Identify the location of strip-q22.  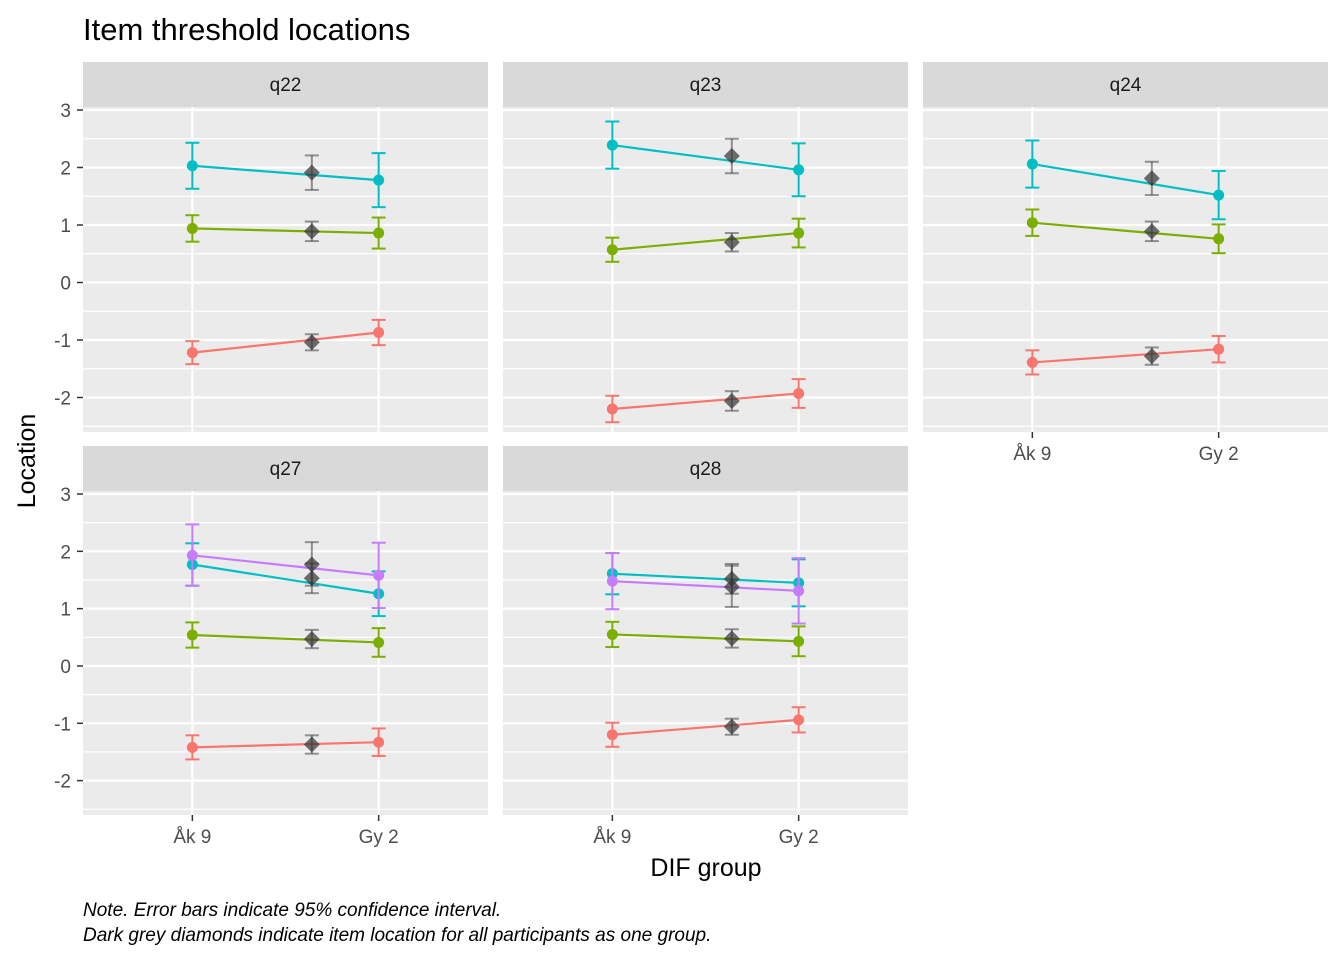
(285, 84).